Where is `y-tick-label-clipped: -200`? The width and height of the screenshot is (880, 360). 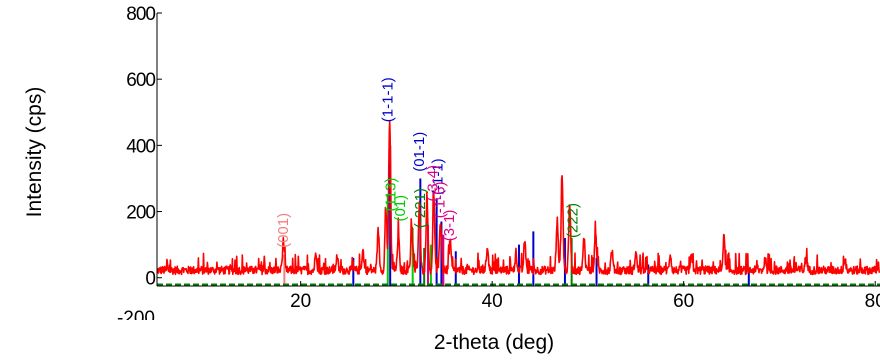
y-tick-label-clipped: -200 is located at coordinates (136, 318).